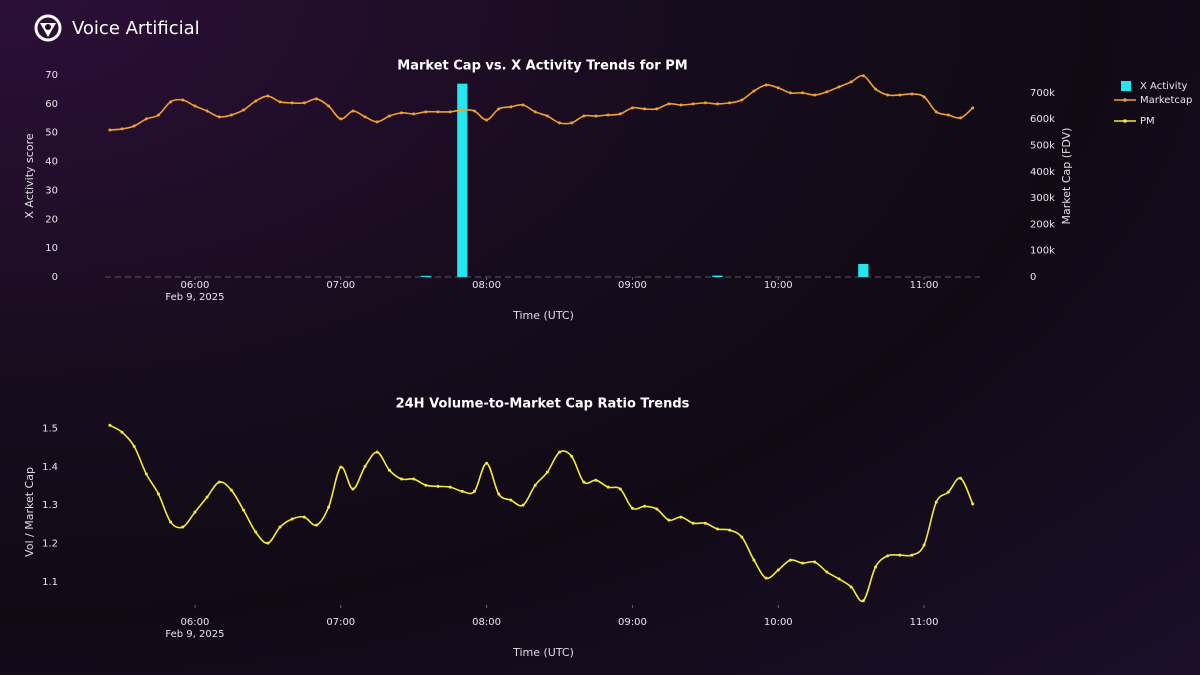 The height and width of the screenshot is (675, 1200). What do you see at coordinates (1042, 93) in the screenshot?
I see `y2-tick-label: 700k` at bounding box center [1042, 93].